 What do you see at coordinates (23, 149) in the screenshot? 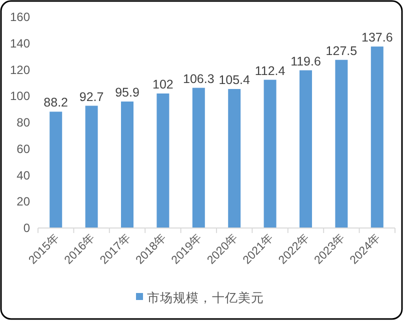
I see `y-tick-label: 60` at bounding box center [23, 149].